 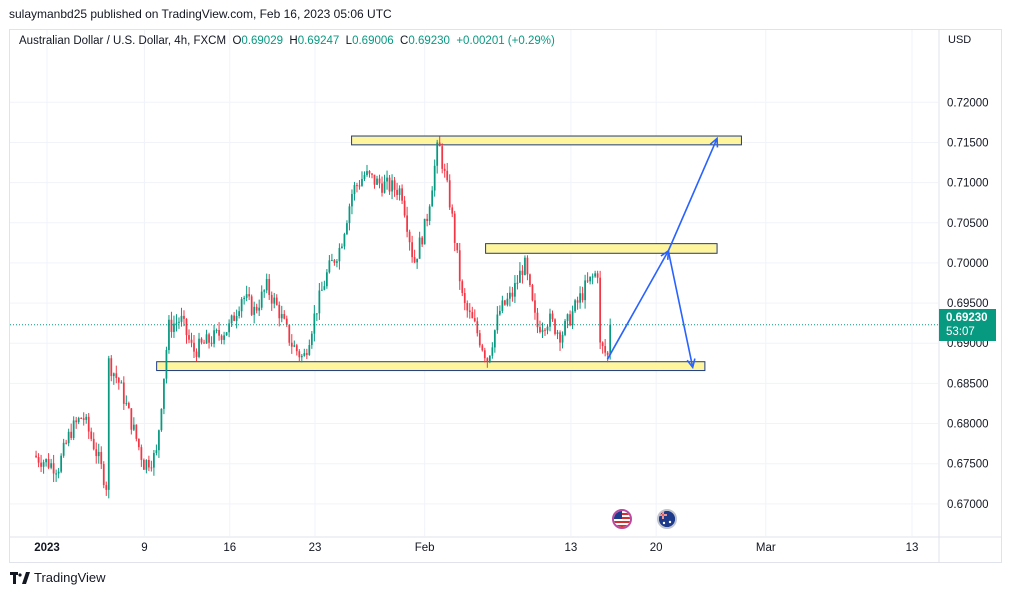 I want to click on us-flag-icon, so click(x=622, y=519).